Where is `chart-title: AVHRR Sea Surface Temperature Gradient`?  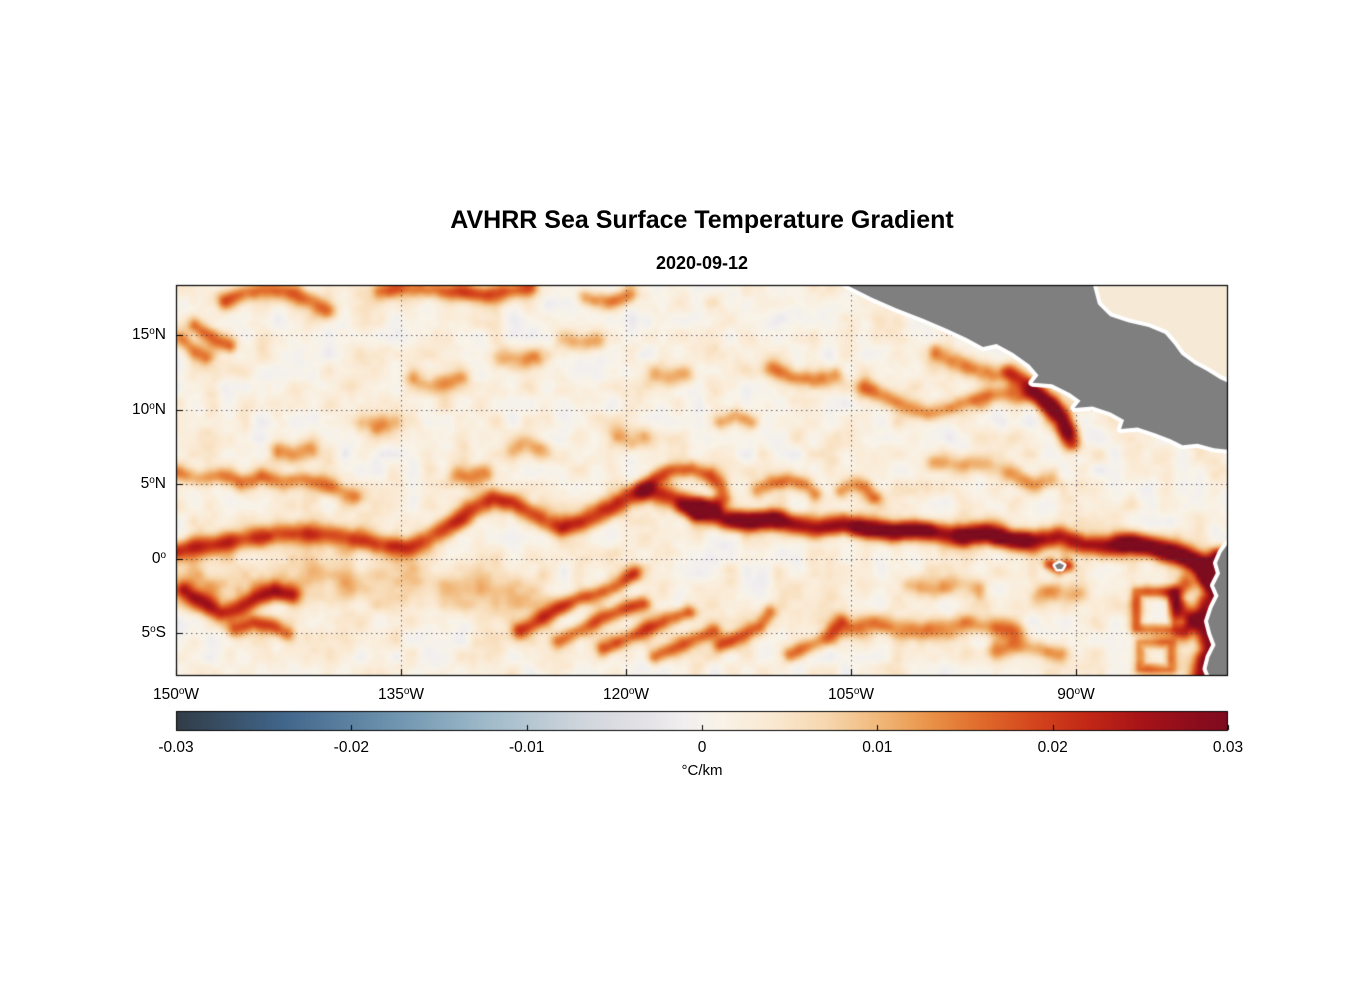
chart-title: AVHRR Sea Surface Temperature Gradient is located at coordinates (702, 220).